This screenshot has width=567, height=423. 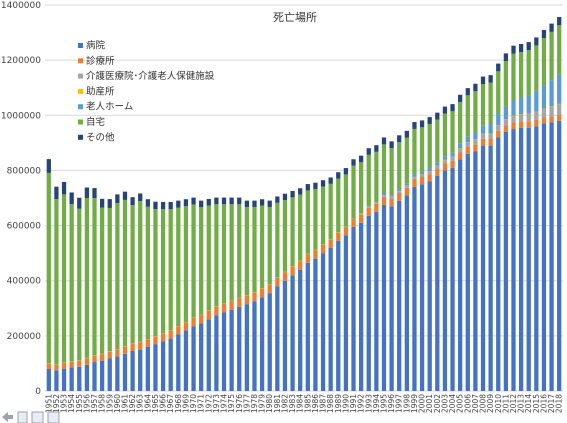 What do you see at coordinates (315, 403) in the screenshot?
I see `x-tick-label: 1986` at bounding box center [315, 403].